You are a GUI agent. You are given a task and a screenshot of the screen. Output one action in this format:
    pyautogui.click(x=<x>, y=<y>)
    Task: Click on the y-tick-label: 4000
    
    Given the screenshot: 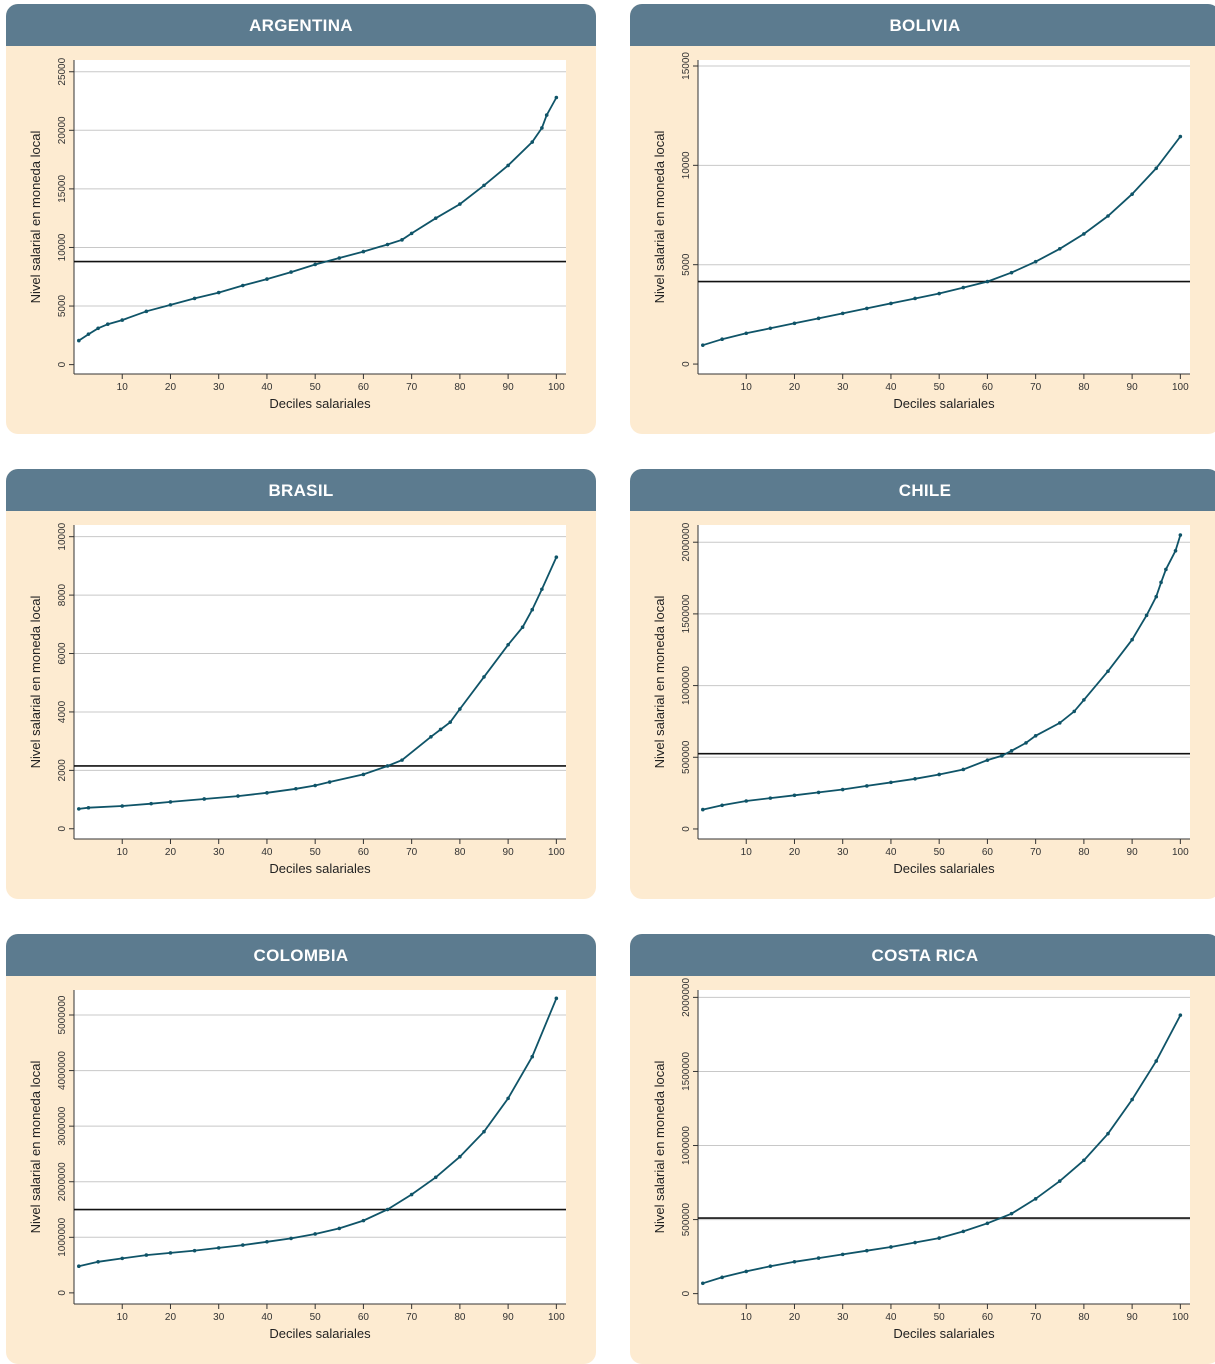 What is the action you would take?
    pyautogui.click(x=62, y=711)
    